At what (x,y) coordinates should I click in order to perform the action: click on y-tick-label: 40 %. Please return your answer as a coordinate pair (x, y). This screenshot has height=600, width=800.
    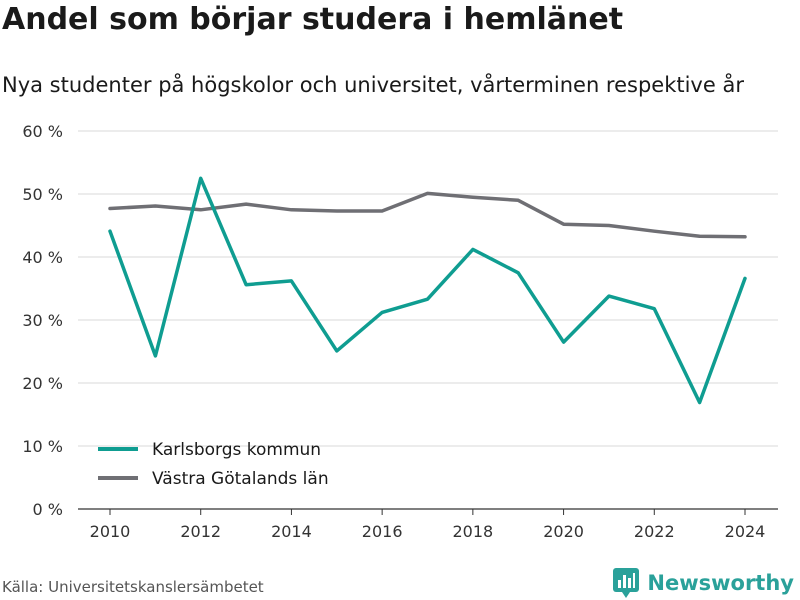
    Looking at the image, I should click on (42, 257).